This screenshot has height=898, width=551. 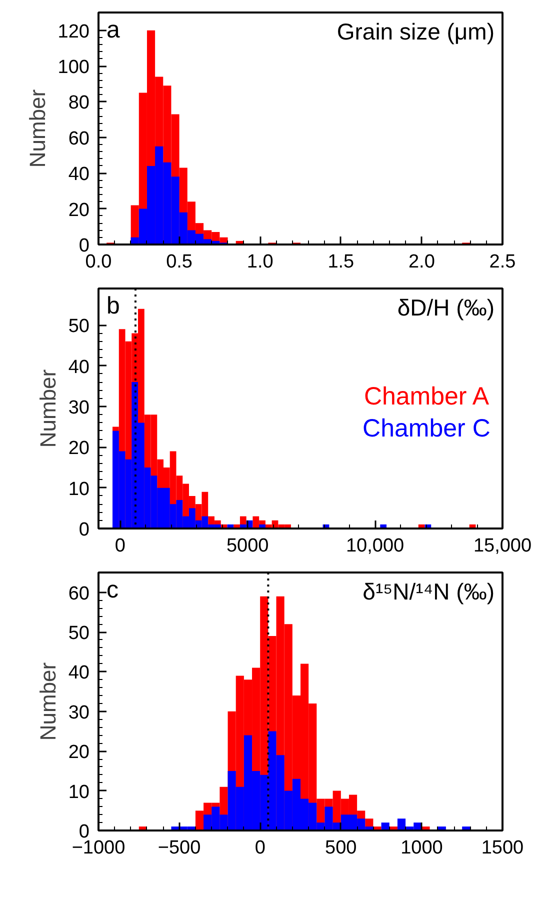 What do you see at coordinates (428, 591) in the screenshot?
I see `chart-title: δ¹⁵N/¹⁴N (‰)` at bounding box center [428, 591].